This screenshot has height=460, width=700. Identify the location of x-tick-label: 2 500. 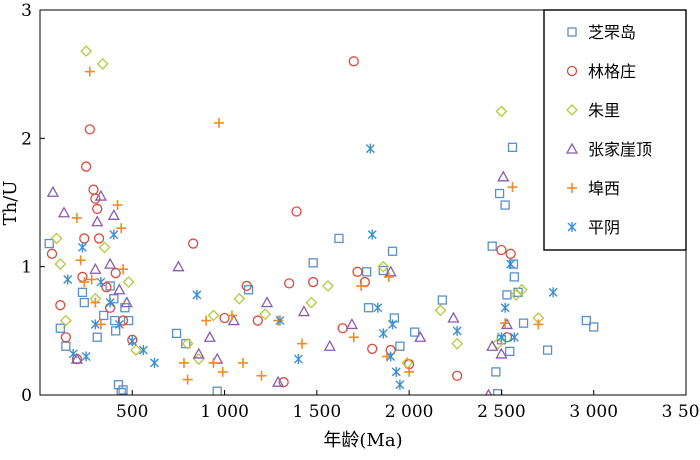
(501, 412).